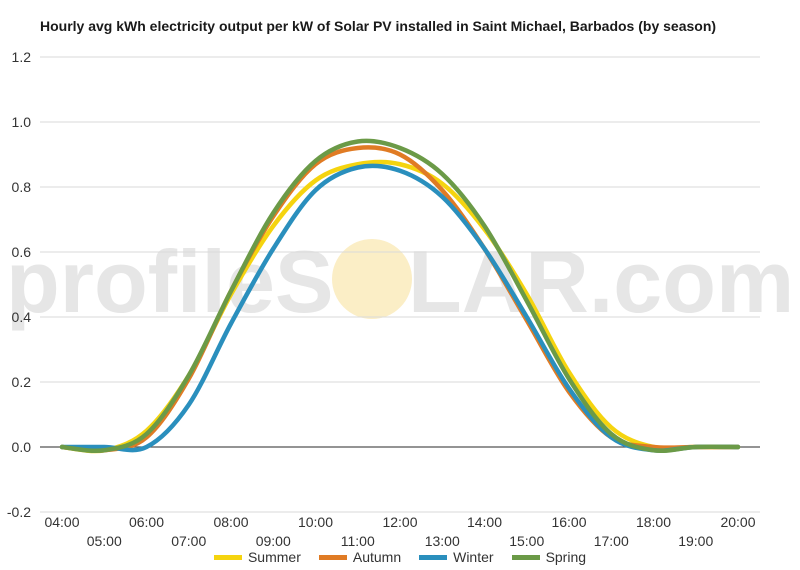  I want to click on x-tick-label: 05:00, so click(104, 541).